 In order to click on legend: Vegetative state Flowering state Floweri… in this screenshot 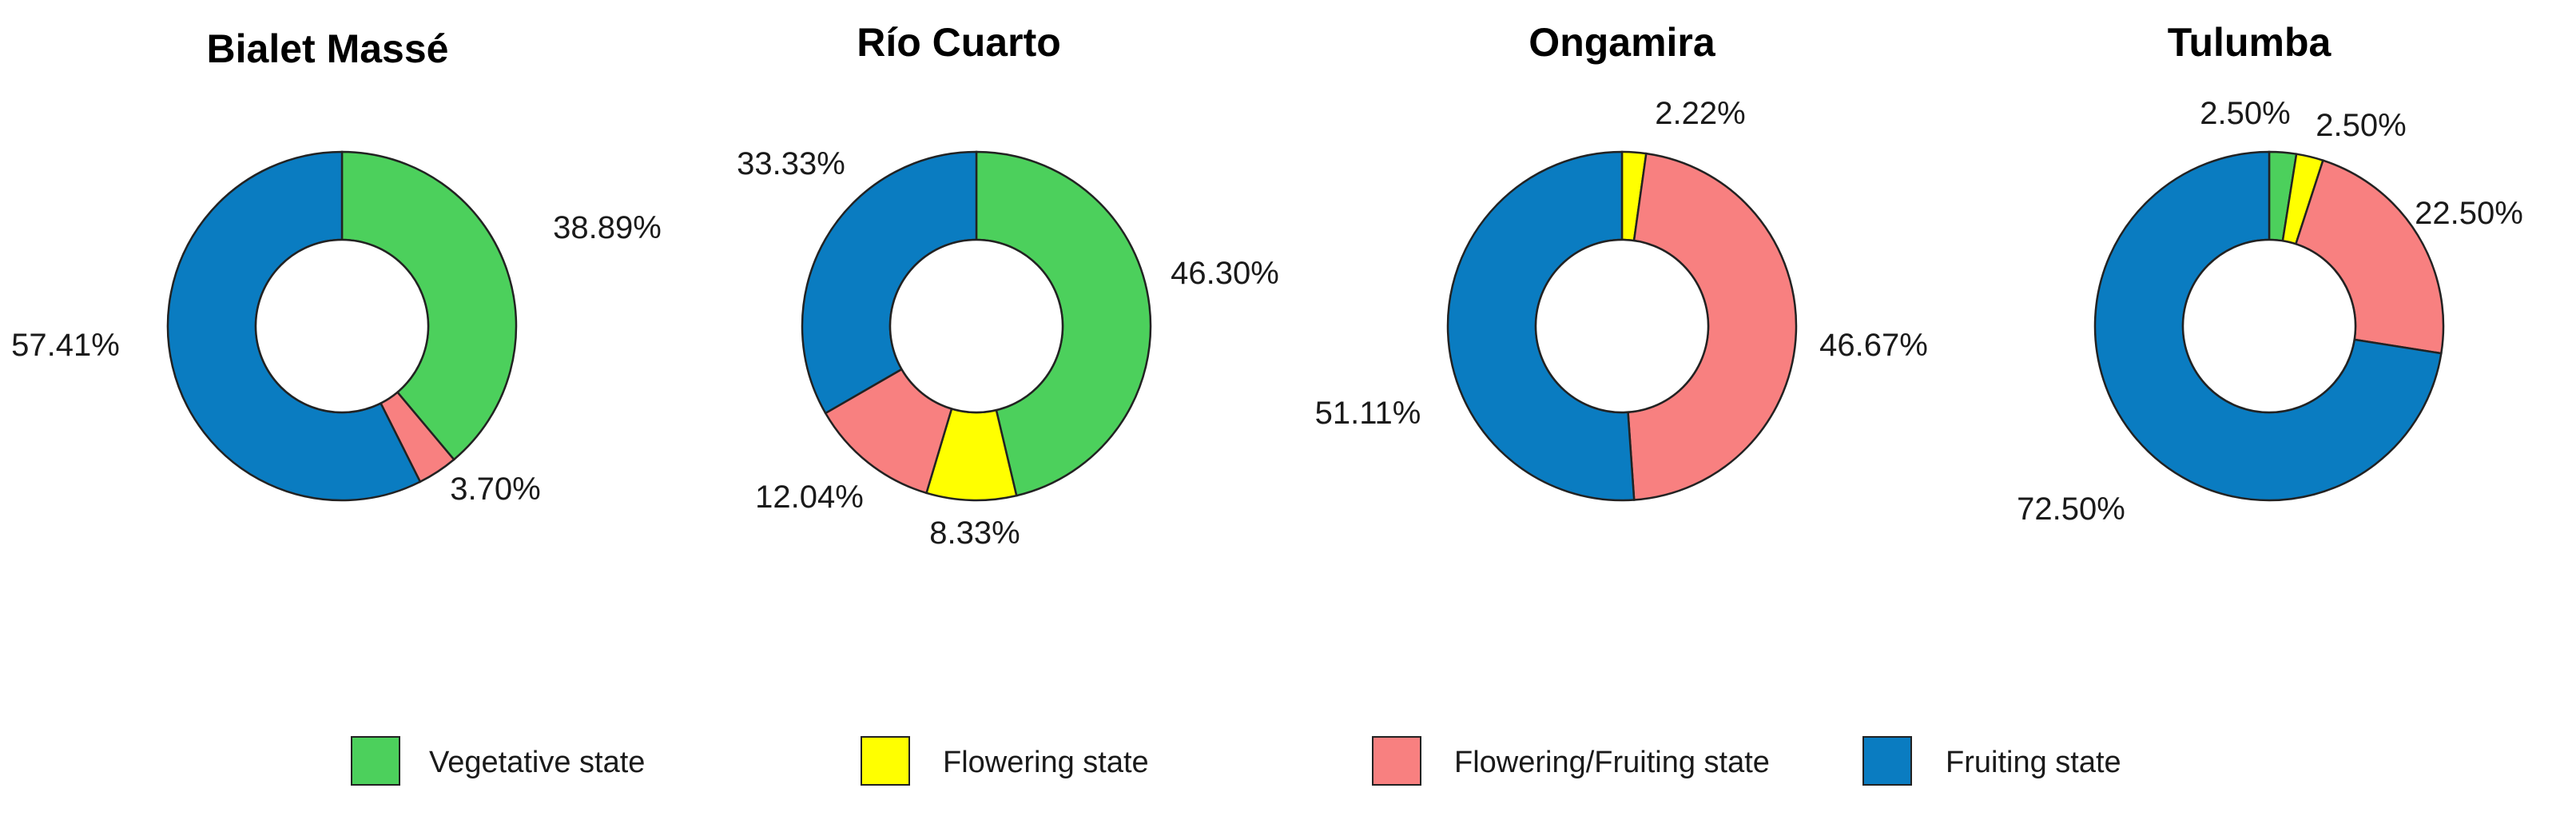, I will do `click(1236, 761)`.